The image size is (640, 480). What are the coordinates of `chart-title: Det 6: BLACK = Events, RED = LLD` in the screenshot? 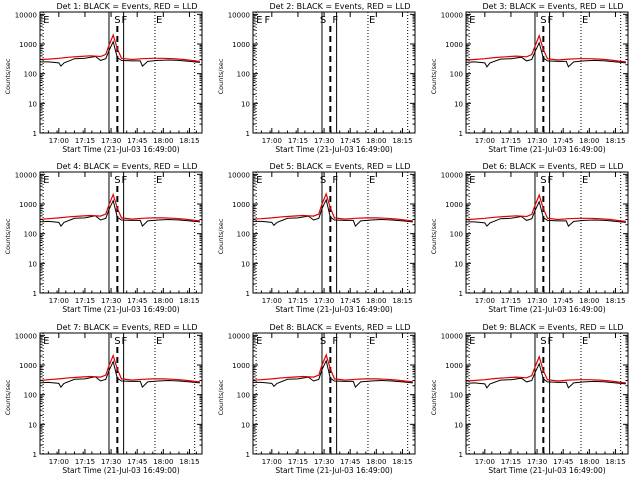 It's located at (553, 166).